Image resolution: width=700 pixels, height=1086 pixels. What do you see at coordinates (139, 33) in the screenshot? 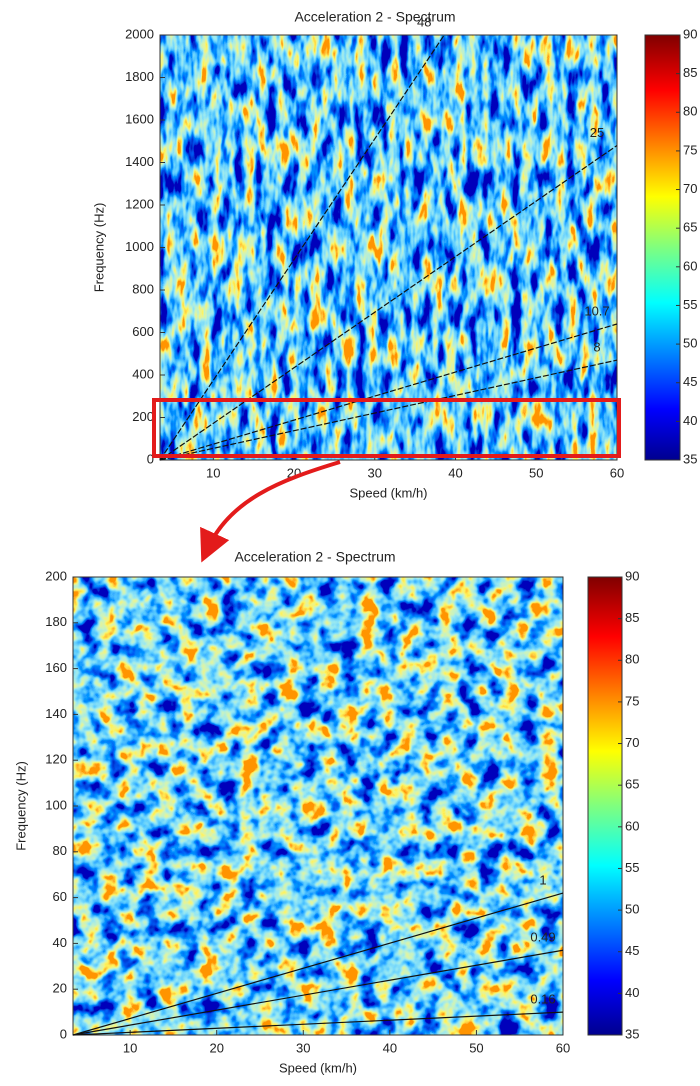
I see `y-tick-label: 2000` at bounding box center [139, 33].